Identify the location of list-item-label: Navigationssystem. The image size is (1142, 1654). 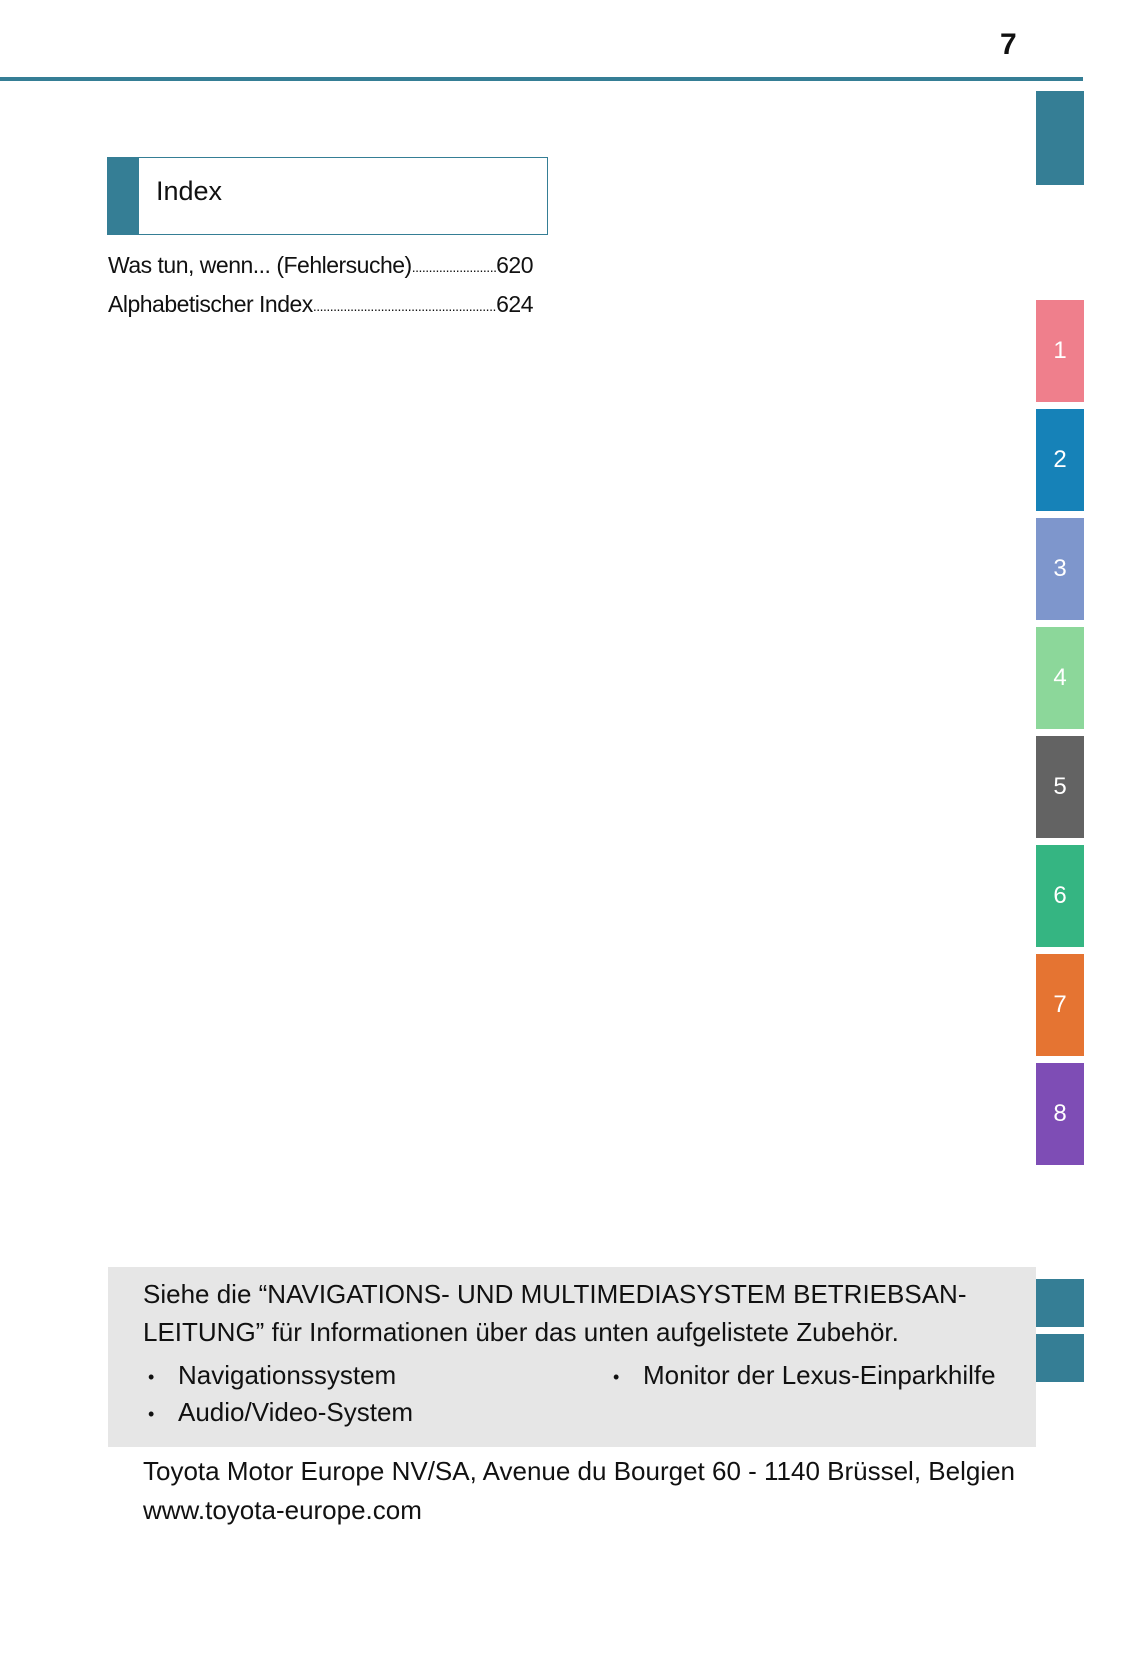
(287, 1375).